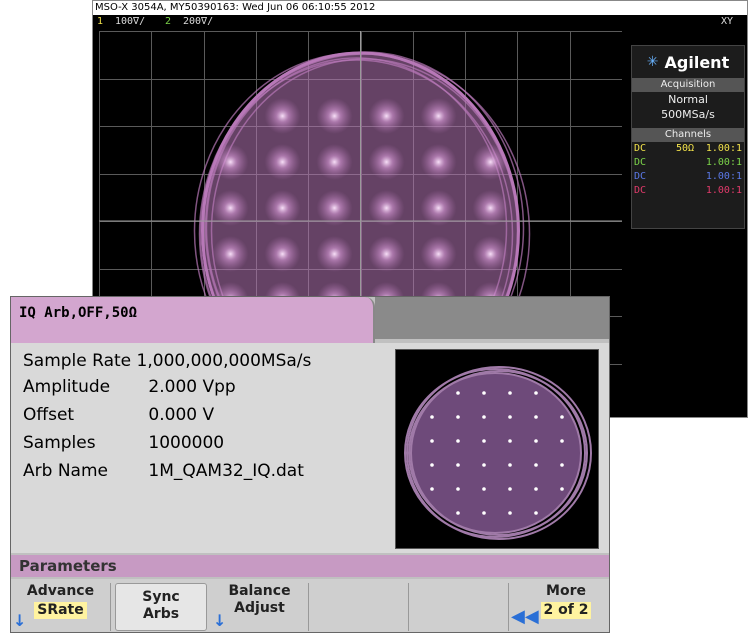 The image size is (752, 633). I want to click on acquisition-rate: 500MSa/s, so click(688, 114).